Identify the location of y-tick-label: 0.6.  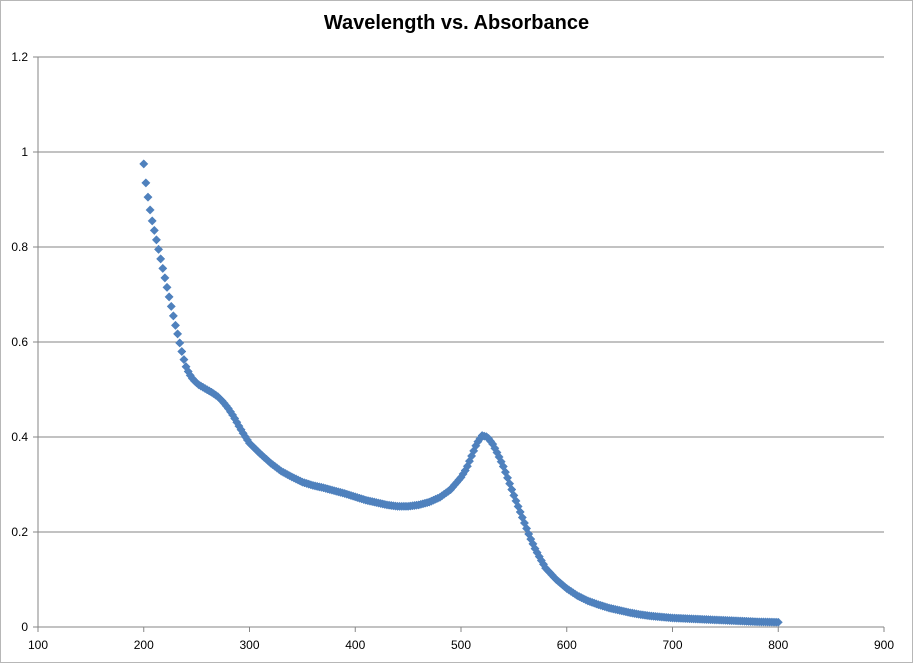
(19, 342).